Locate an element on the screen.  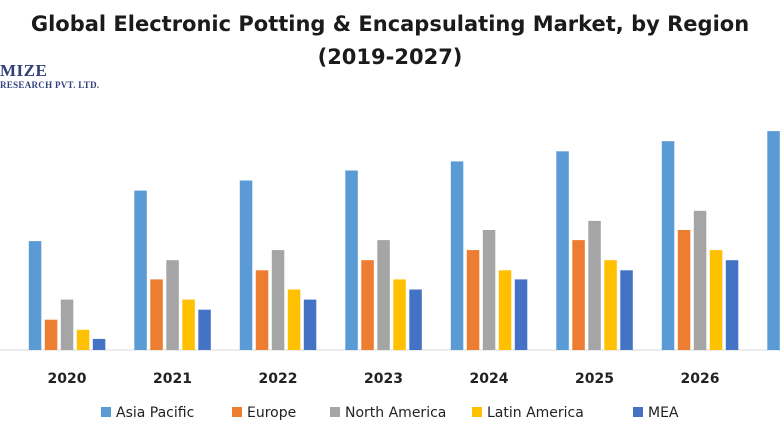
legend-swatch-latin-america is located at coordinates (477, 412).